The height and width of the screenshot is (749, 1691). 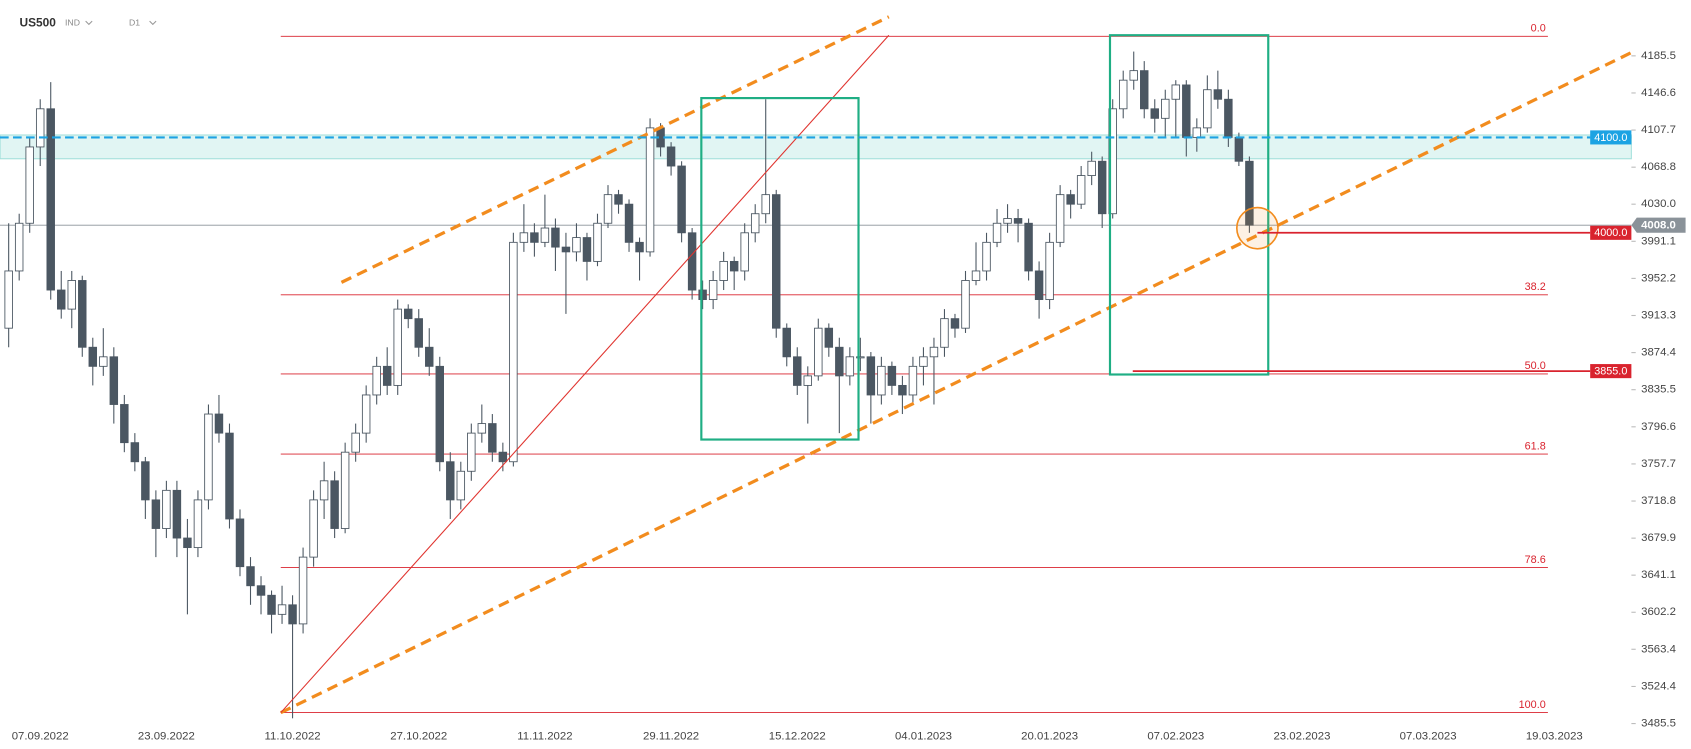 What do you see at coordinates (1658, 130) in the screenshot?
I see `y-tick-label: 4107.7` at bounding box center [1658, 130].